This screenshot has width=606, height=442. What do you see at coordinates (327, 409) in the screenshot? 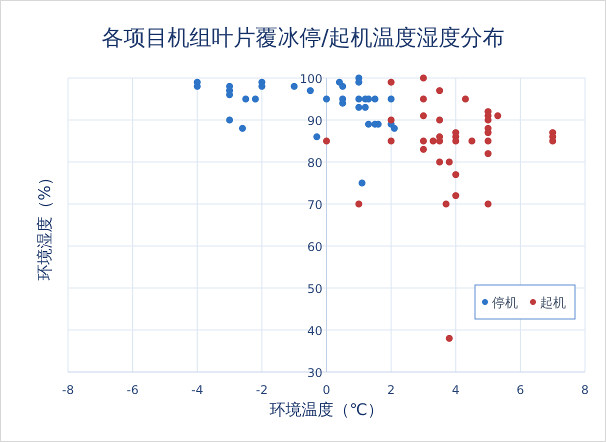
I see `x-axis-title: 环境温度（℃）` at bounding box center [327, 409].